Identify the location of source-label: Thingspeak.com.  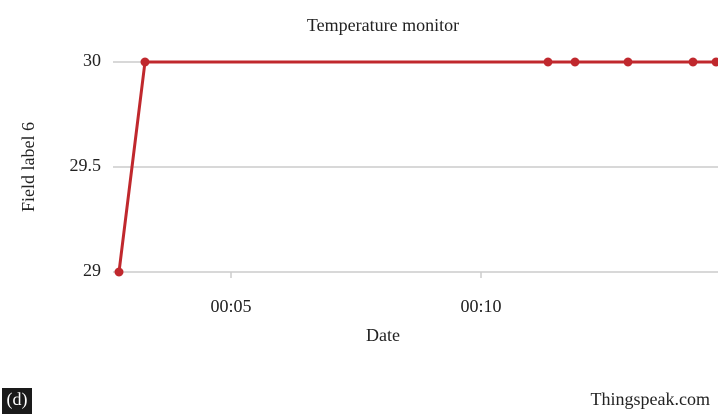
(650, 399).